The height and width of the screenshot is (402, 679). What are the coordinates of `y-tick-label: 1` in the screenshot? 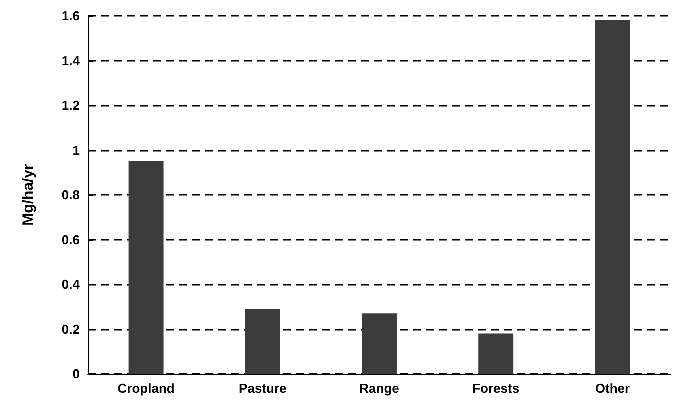 It's located at (76, 150).